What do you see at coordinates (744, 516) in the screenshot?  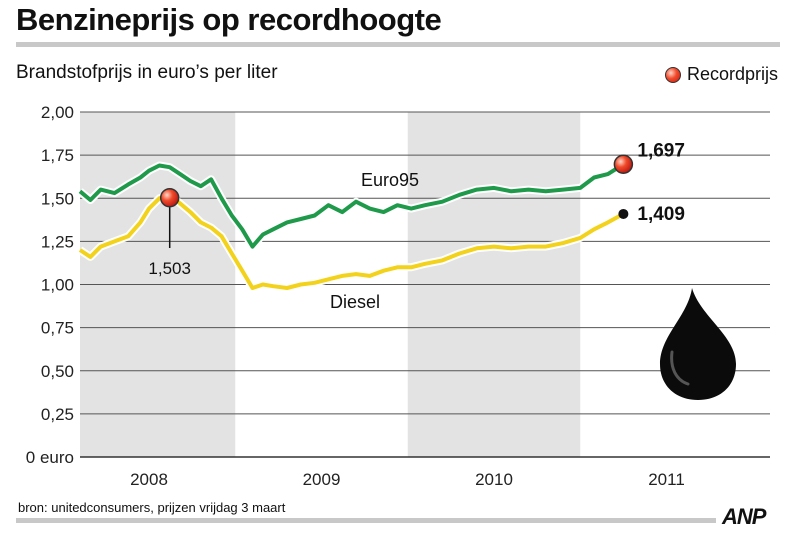 I see `anp-logo: ANP` at bounding box center [744, 516].